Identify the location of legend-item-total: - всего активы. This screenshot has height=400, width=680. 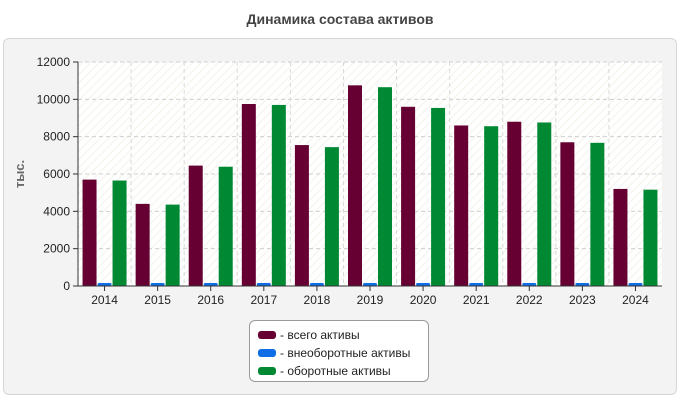
(343, 335).